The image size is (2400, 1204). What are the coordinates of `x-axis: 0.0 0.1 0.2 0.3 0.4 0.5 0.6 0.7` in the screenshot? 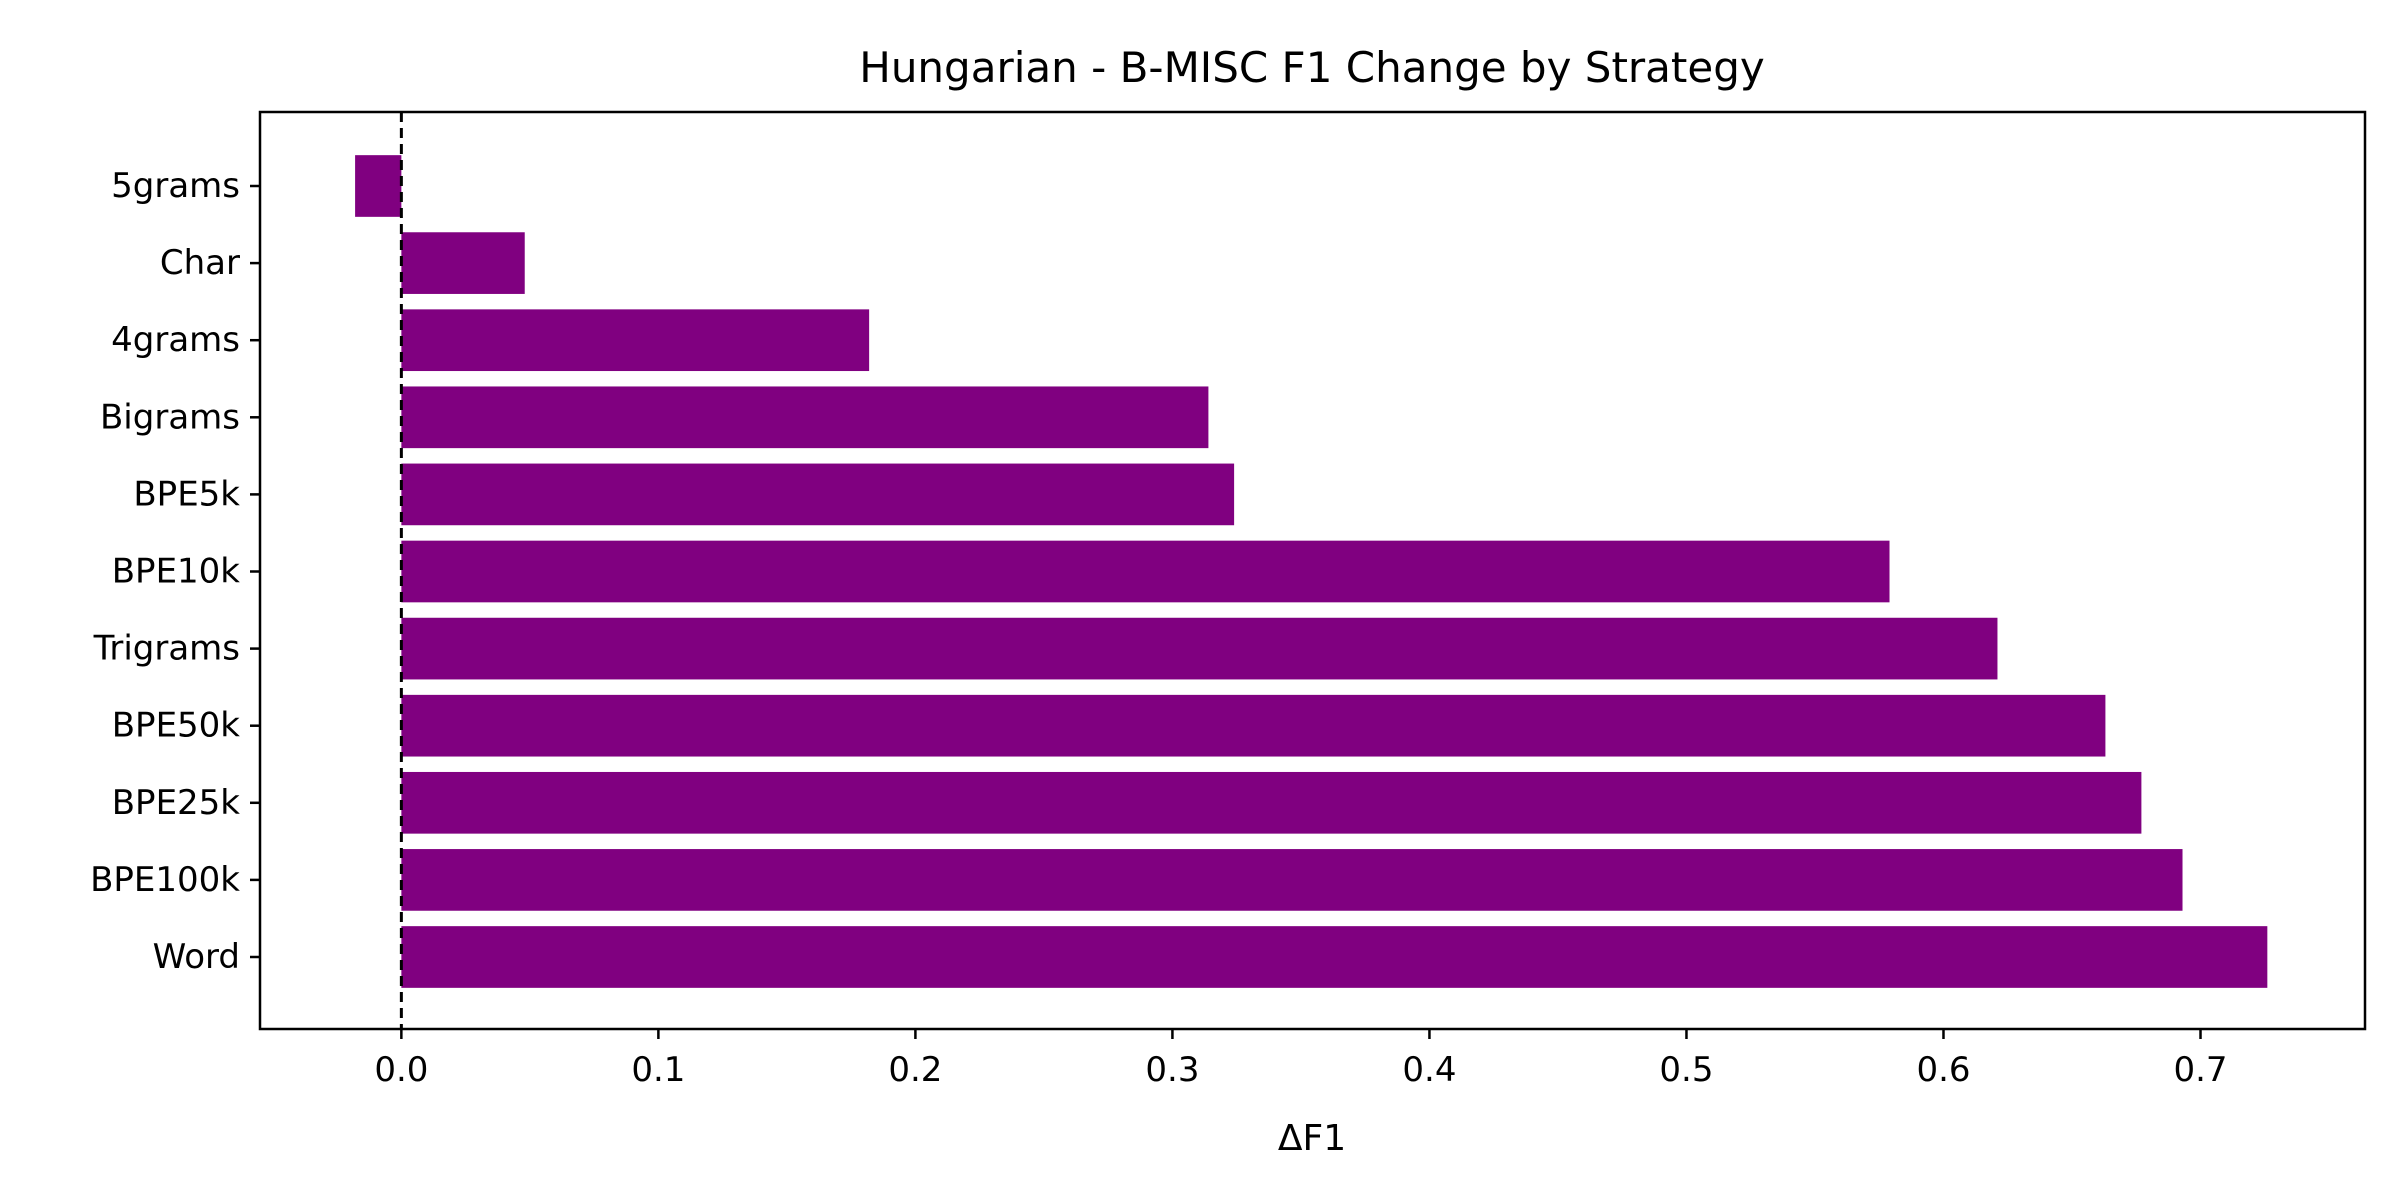 It's located at (1301, 1059).